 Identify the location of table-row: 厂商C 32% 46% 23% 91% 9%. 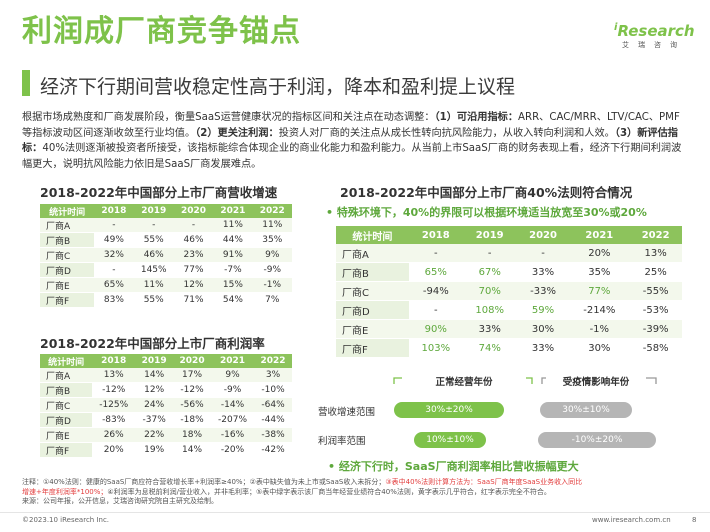
(166, 255).